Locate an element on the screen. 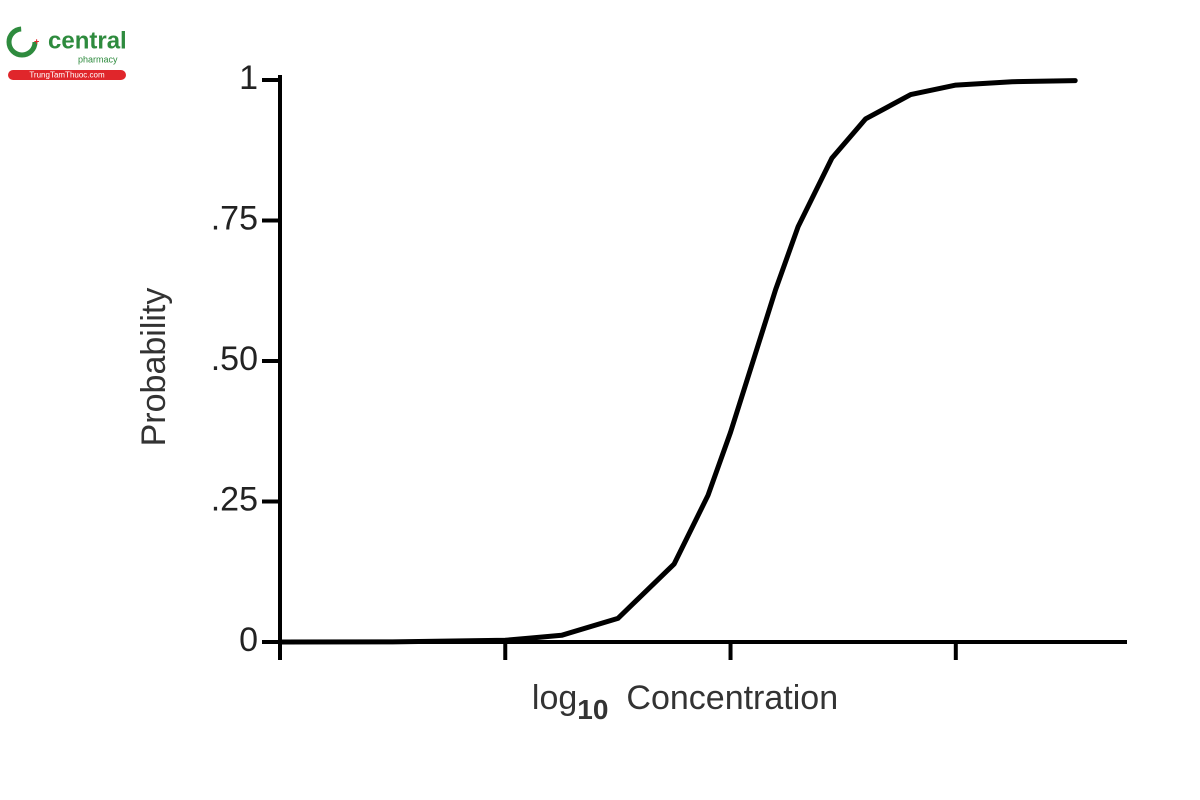 This screenshot has width=1200, height=800. y-tick-label: .75 is located at coordinates (234, 218).